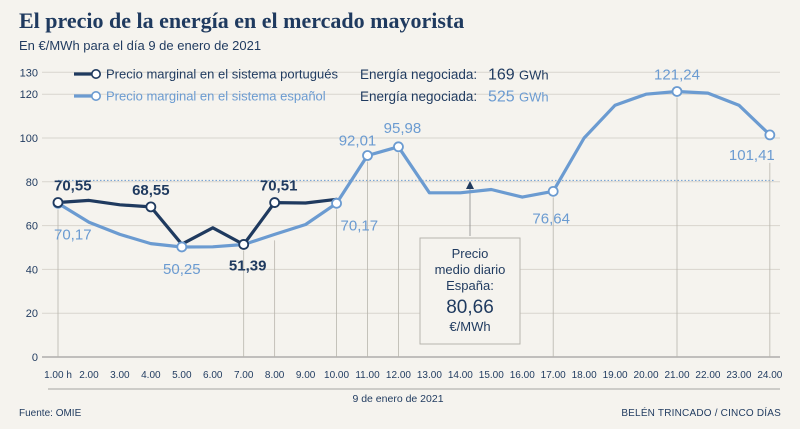  I want to click on y-tick-label: 80, so click(32, 183).